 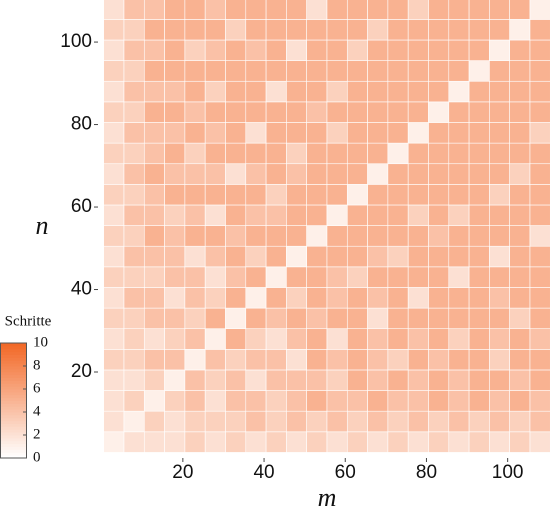 I want to click on x-axis-label: m, so click(x=327, y=497).